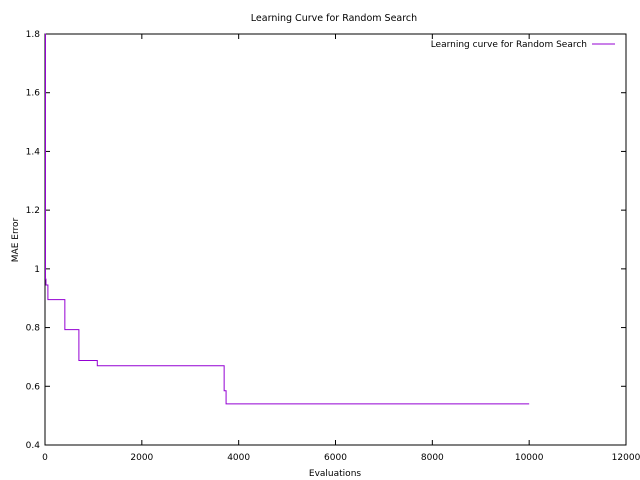 This screenshot has width=640, height=480. Describe the element at coordinates (334, 18) in the screenshot. I see `chart-title: Learning Curve for Random Search` at that location.